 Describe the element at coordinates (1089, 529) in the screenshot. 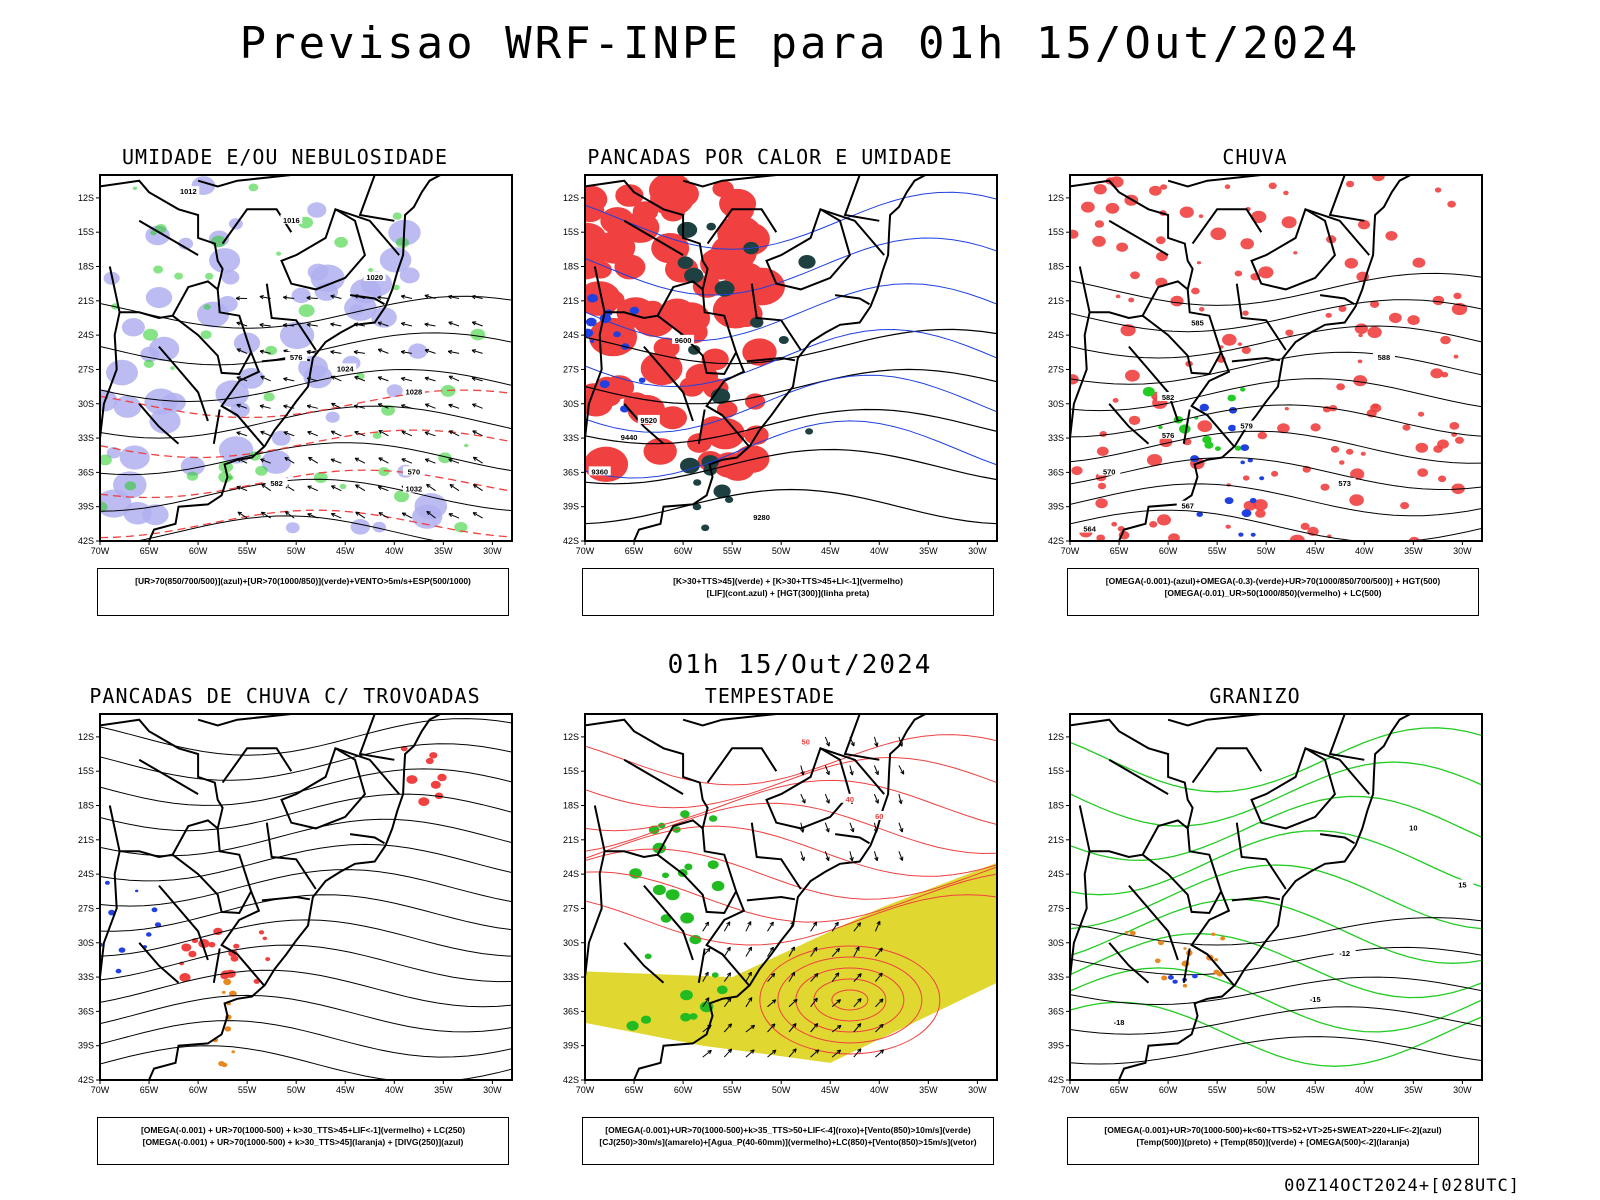

I see `contour-label: 564` at that location.